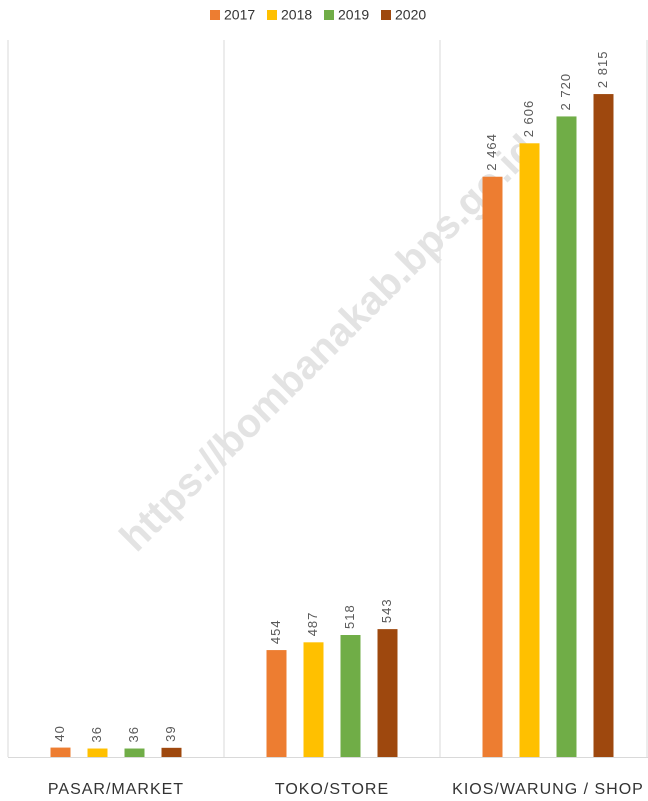 The image size is (648, 801). What do you see at coordinates (602, 70) in the screenshot?
I see `value-label: 2 815` at bounding box center [602, 70].